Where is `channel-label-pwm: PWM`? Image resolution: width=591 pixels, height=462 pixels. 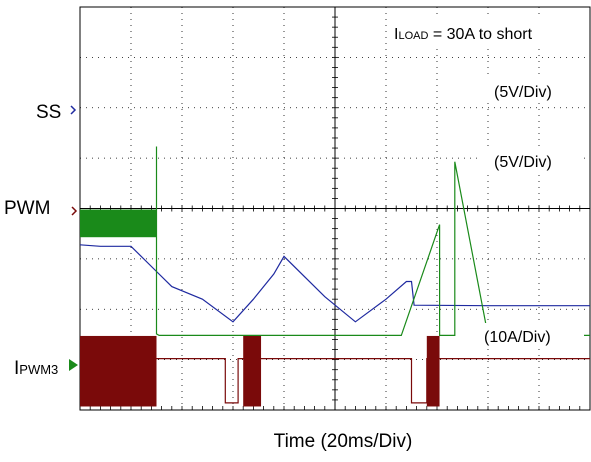
channel-label-pwm: PWM is located at coordinates (27, 208).